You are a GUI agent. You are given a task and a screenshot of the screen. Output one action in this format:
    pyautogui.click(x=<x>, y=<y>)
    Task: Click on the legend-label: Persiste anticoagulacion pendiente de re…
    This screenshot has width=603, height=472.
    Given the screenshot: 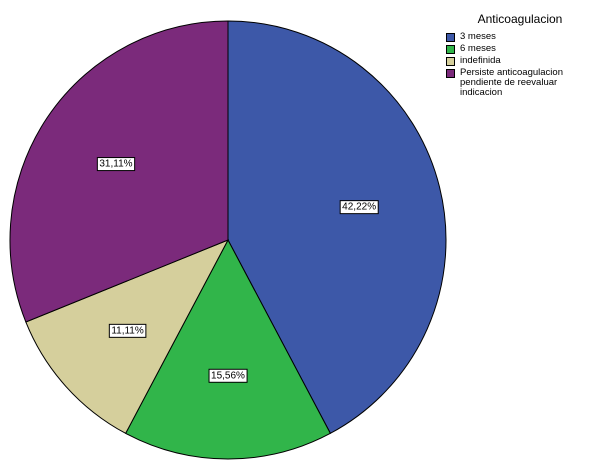 What is the action you would take?
    pyautogui.click(x=511, y=82)
    